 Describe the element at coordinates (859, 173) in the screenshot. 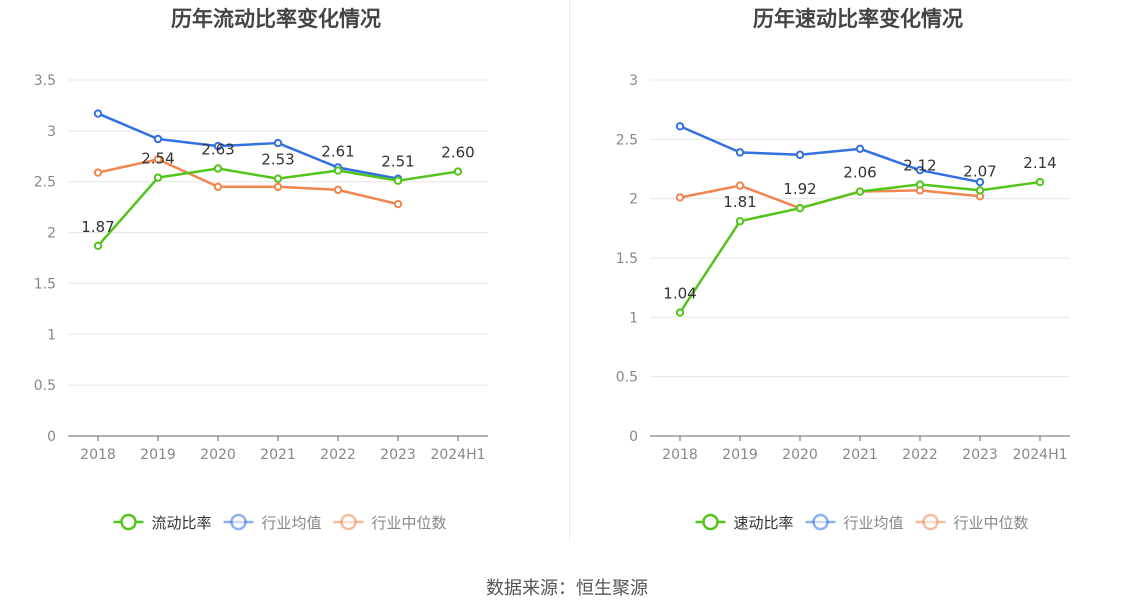

I see `data-label: 2.06` at that location.